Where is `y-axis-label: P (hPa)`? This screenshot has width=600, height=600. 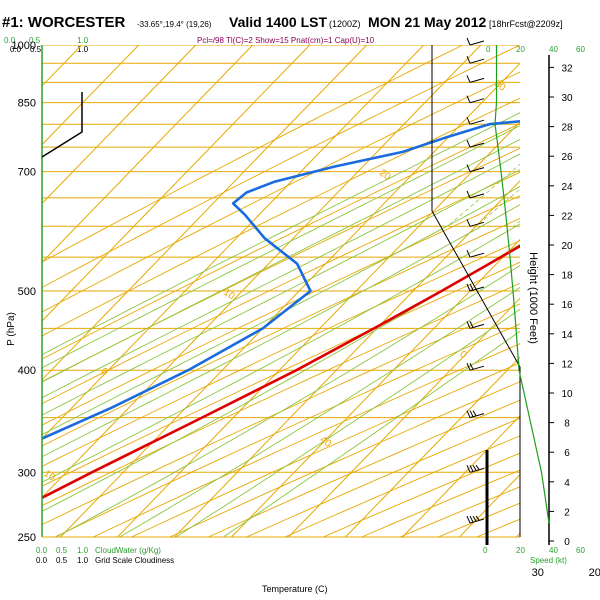
y-axis-label: P (hPa) is located at coordinates (11, 329).